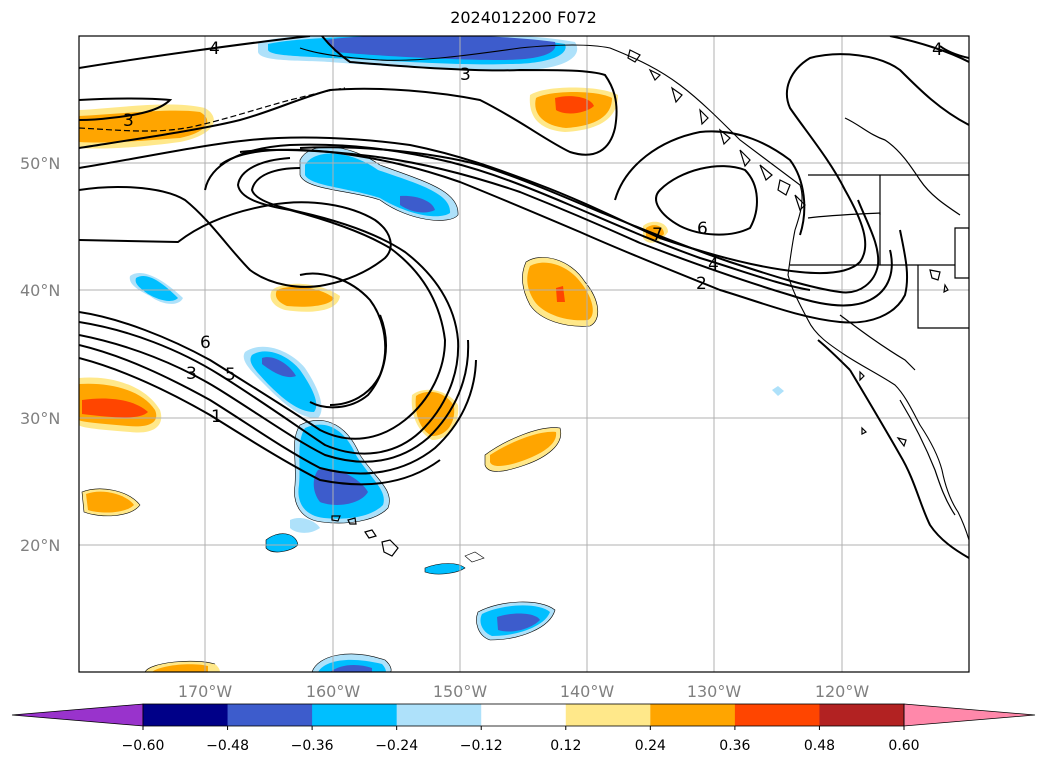 The image size is (1047, 765). I want to click on lon-tick-label: 160°W, so click(333, 691).